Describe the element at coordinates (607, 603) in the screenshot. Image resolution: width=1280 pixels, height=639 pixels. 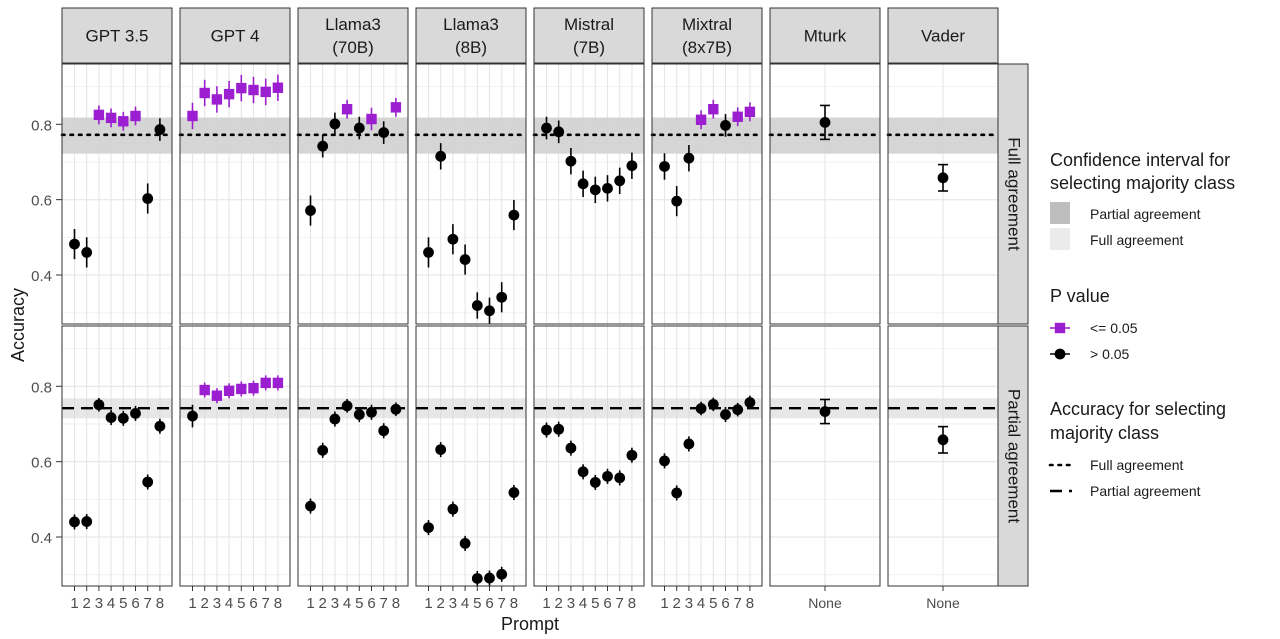
I see `x-tick-label: 6` at that location.